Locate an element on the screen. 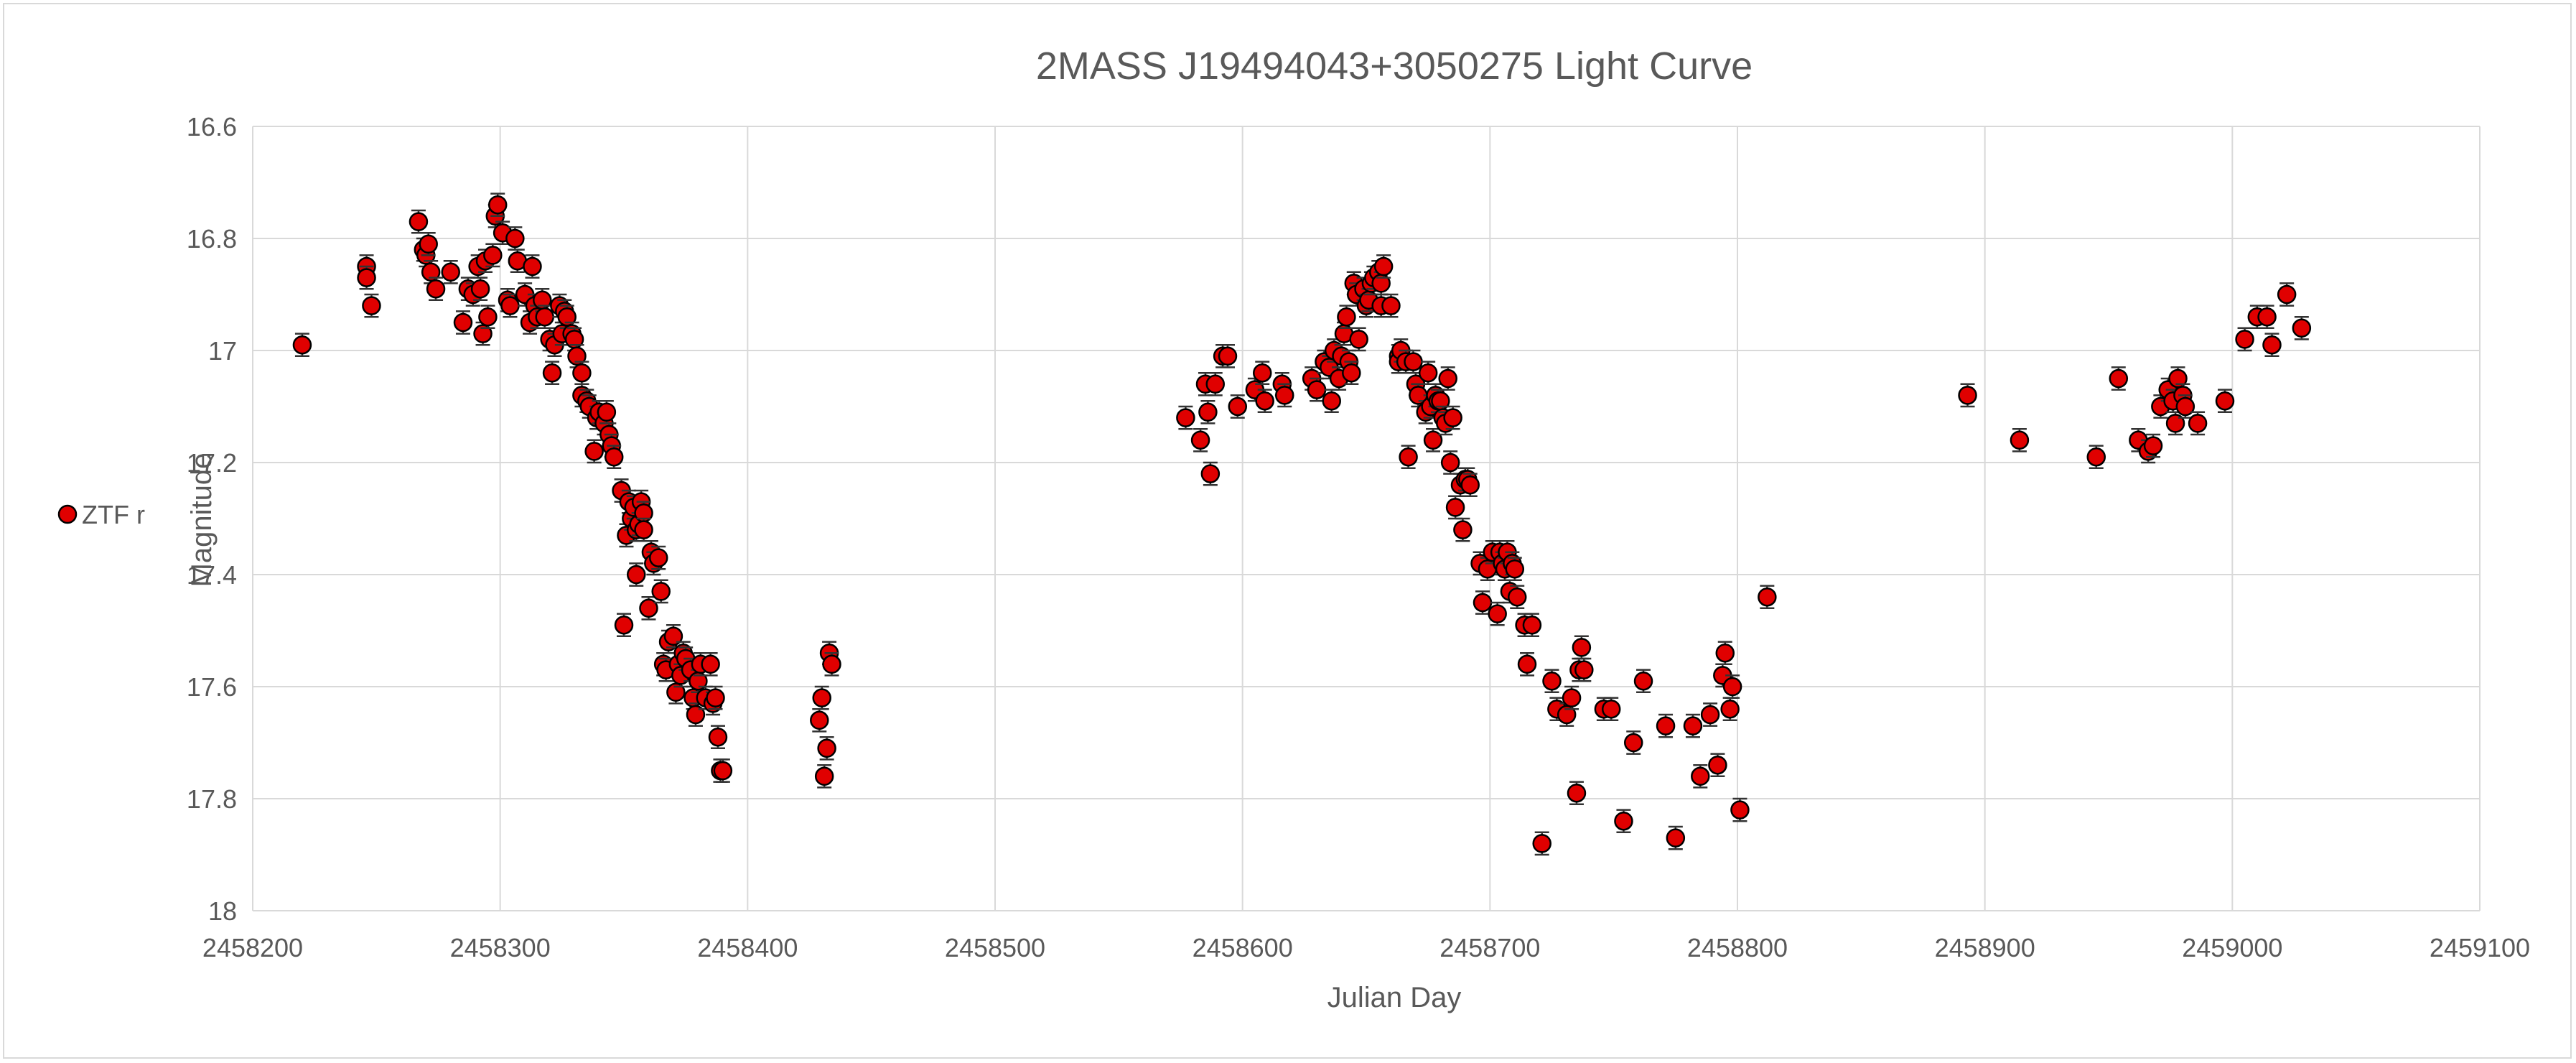 Image resolution: width=2576 pixels, height=1063 pixels. y-tick-labels: 16.6 16.8 17 17.2 17.4 17.6 17.8 18 is located at coordinates (212, 519).